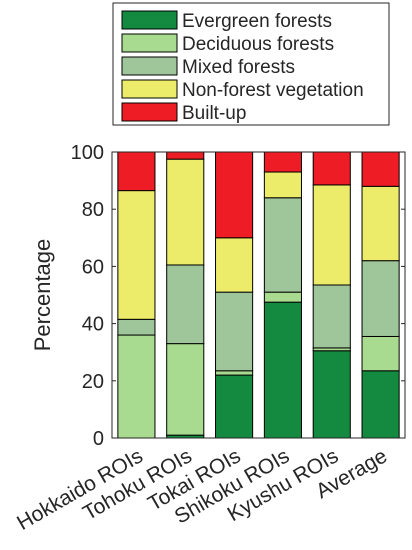 This screenshot has height=550, width=412. What do you see at coordinates (93, 382) in the screenshot?
I see `y-tick-label: 20` at bounding box center [93, 382].